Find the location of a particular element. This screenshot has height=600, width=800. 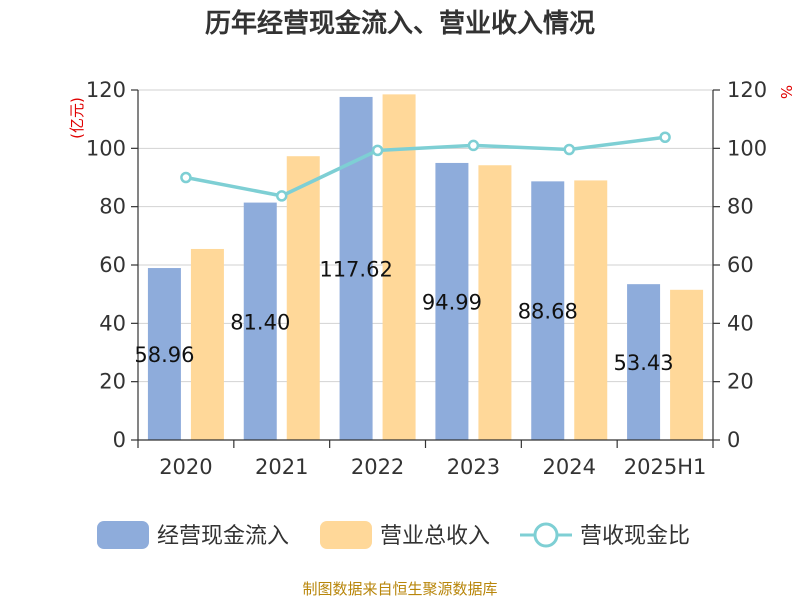

legend: 经营现金流入 营业总收入 营收现金比 is located at coordinates (393, 535).